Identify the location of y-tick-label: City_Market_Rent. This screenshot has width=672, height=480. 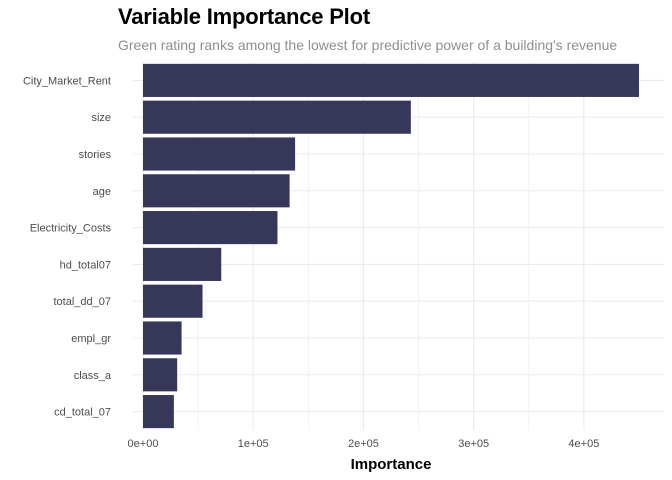
(67, 81).